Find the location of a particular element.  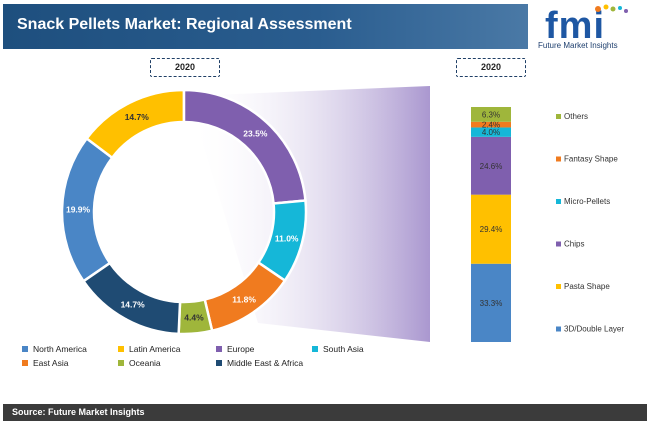

legend-item-south-asia: South Asia is located at coordinates (338, 349).